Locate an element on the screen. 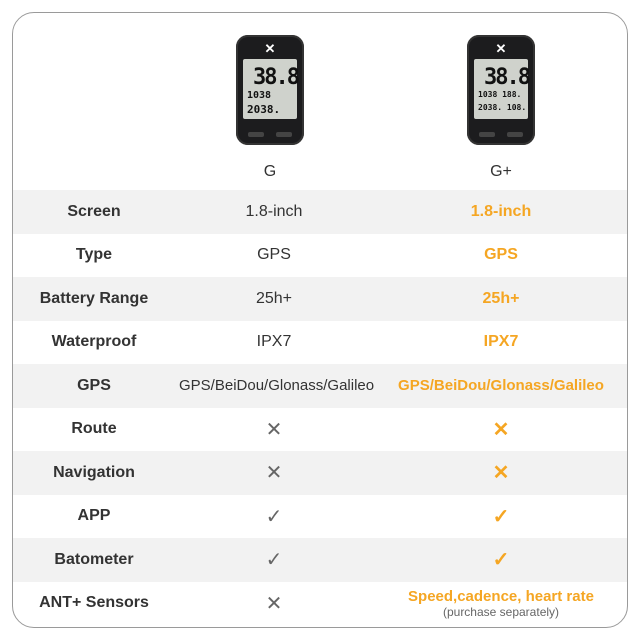  table-row: Navigation ✕ ✕ is located at coordinates (320, 473).